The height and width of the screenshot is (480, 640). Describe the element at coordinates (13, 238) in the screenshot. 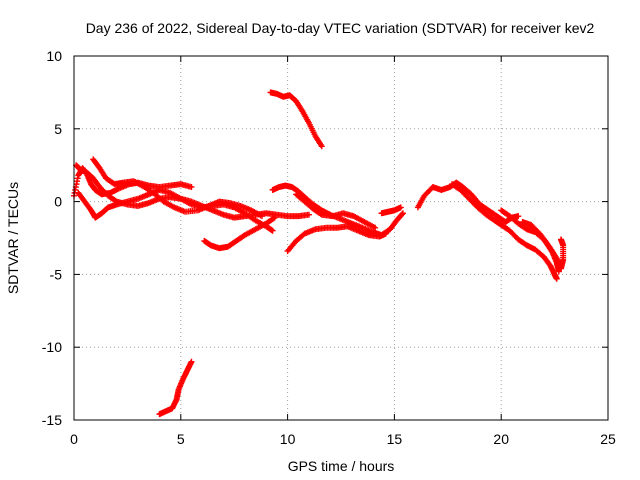

I see `y-axis-label: SDTVAR / TECUs` at that location.